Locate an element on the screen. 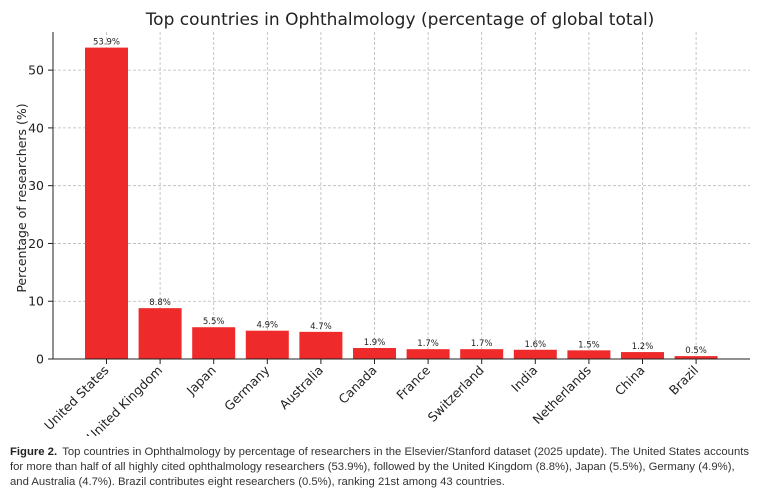 This screenshot has height=498, width=763. bar-value-label: 1.6% is located at coordinates (535, 345).